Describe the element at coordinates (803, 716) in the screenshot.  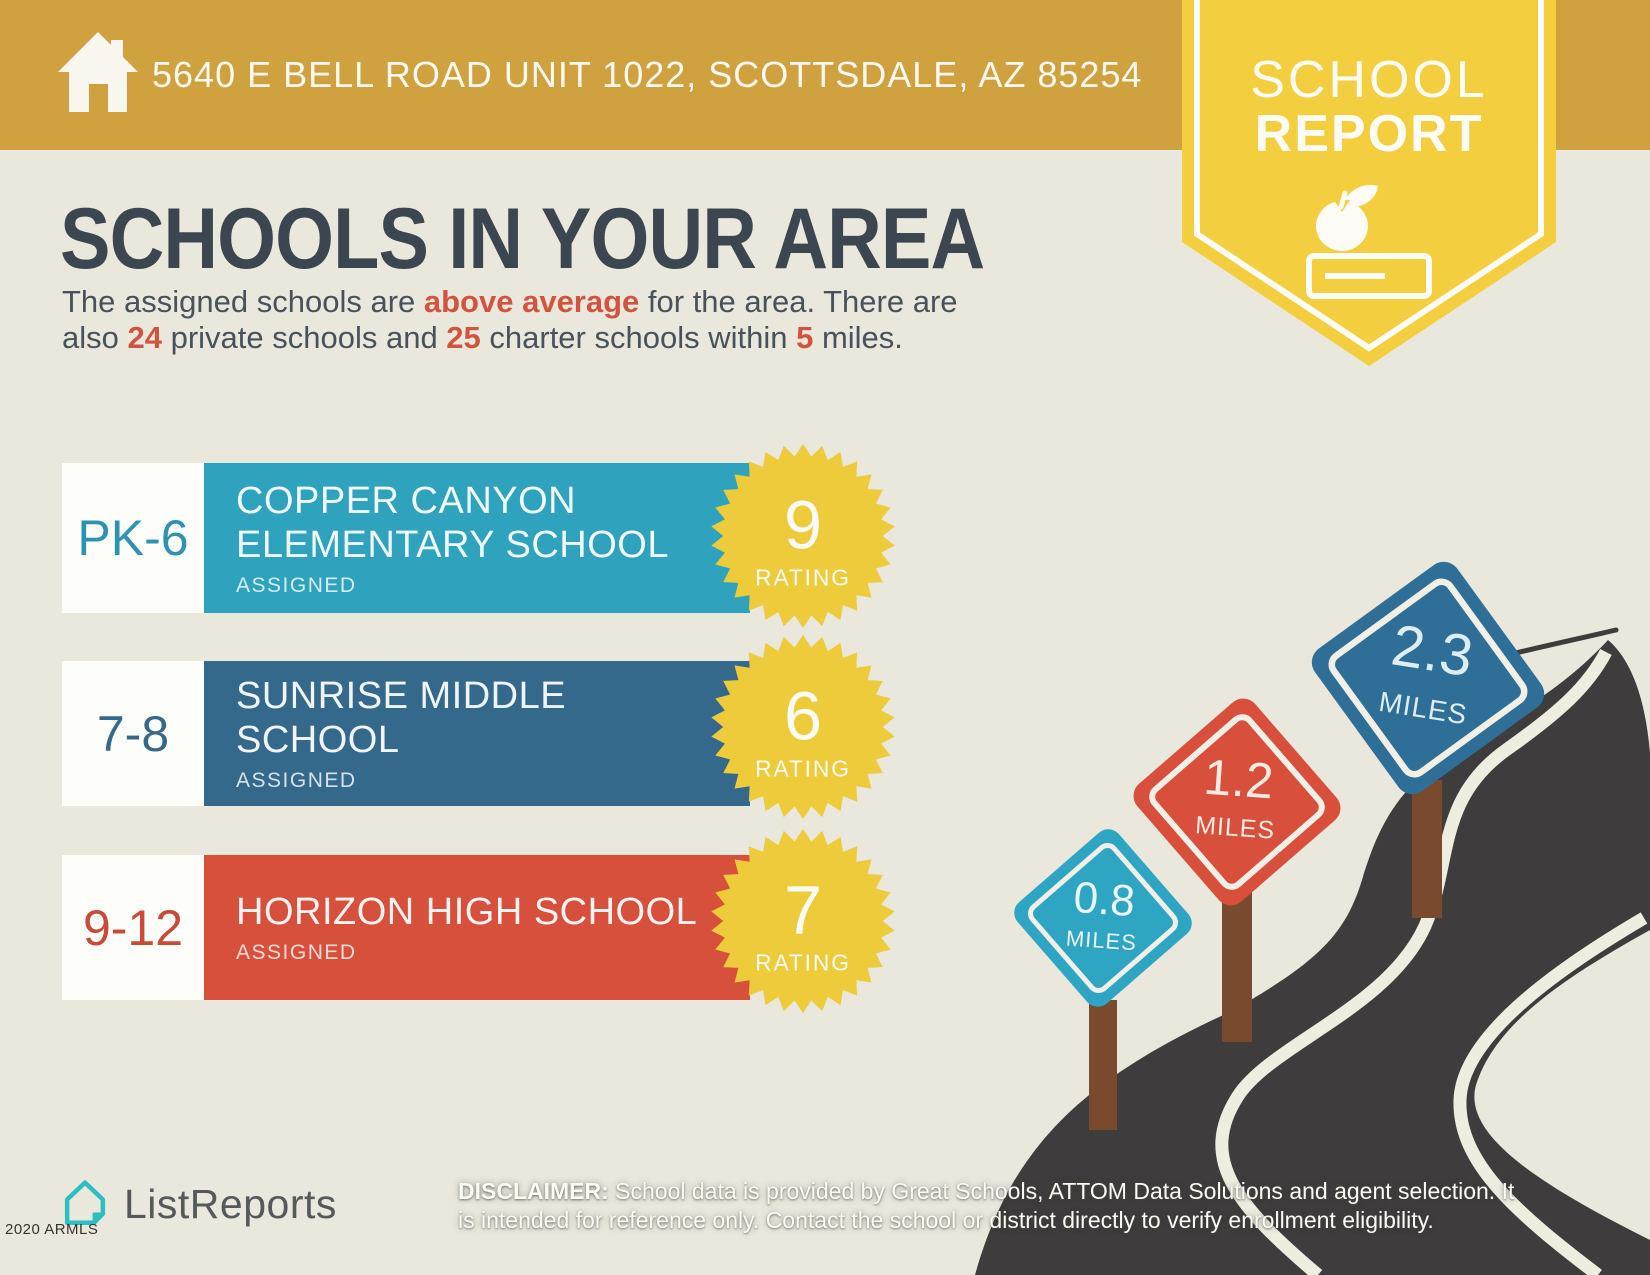
I see `rating-value: 6` at that location.